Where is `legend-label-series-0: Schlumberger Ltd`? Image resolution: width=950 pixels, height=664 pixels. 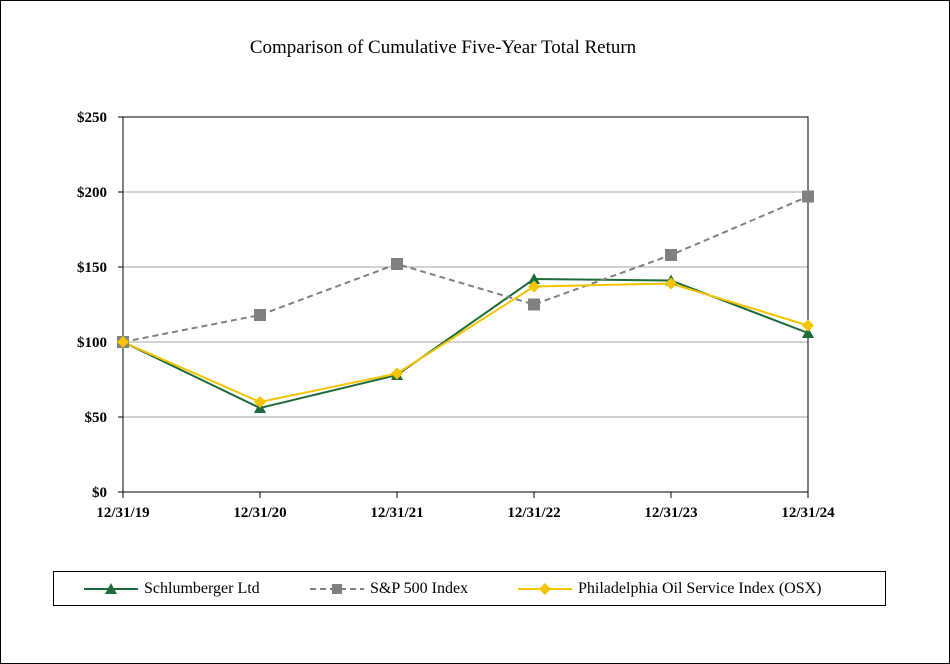 legend-label-series-0: Schlumberger Ltd is located at coordinates (202, 588).